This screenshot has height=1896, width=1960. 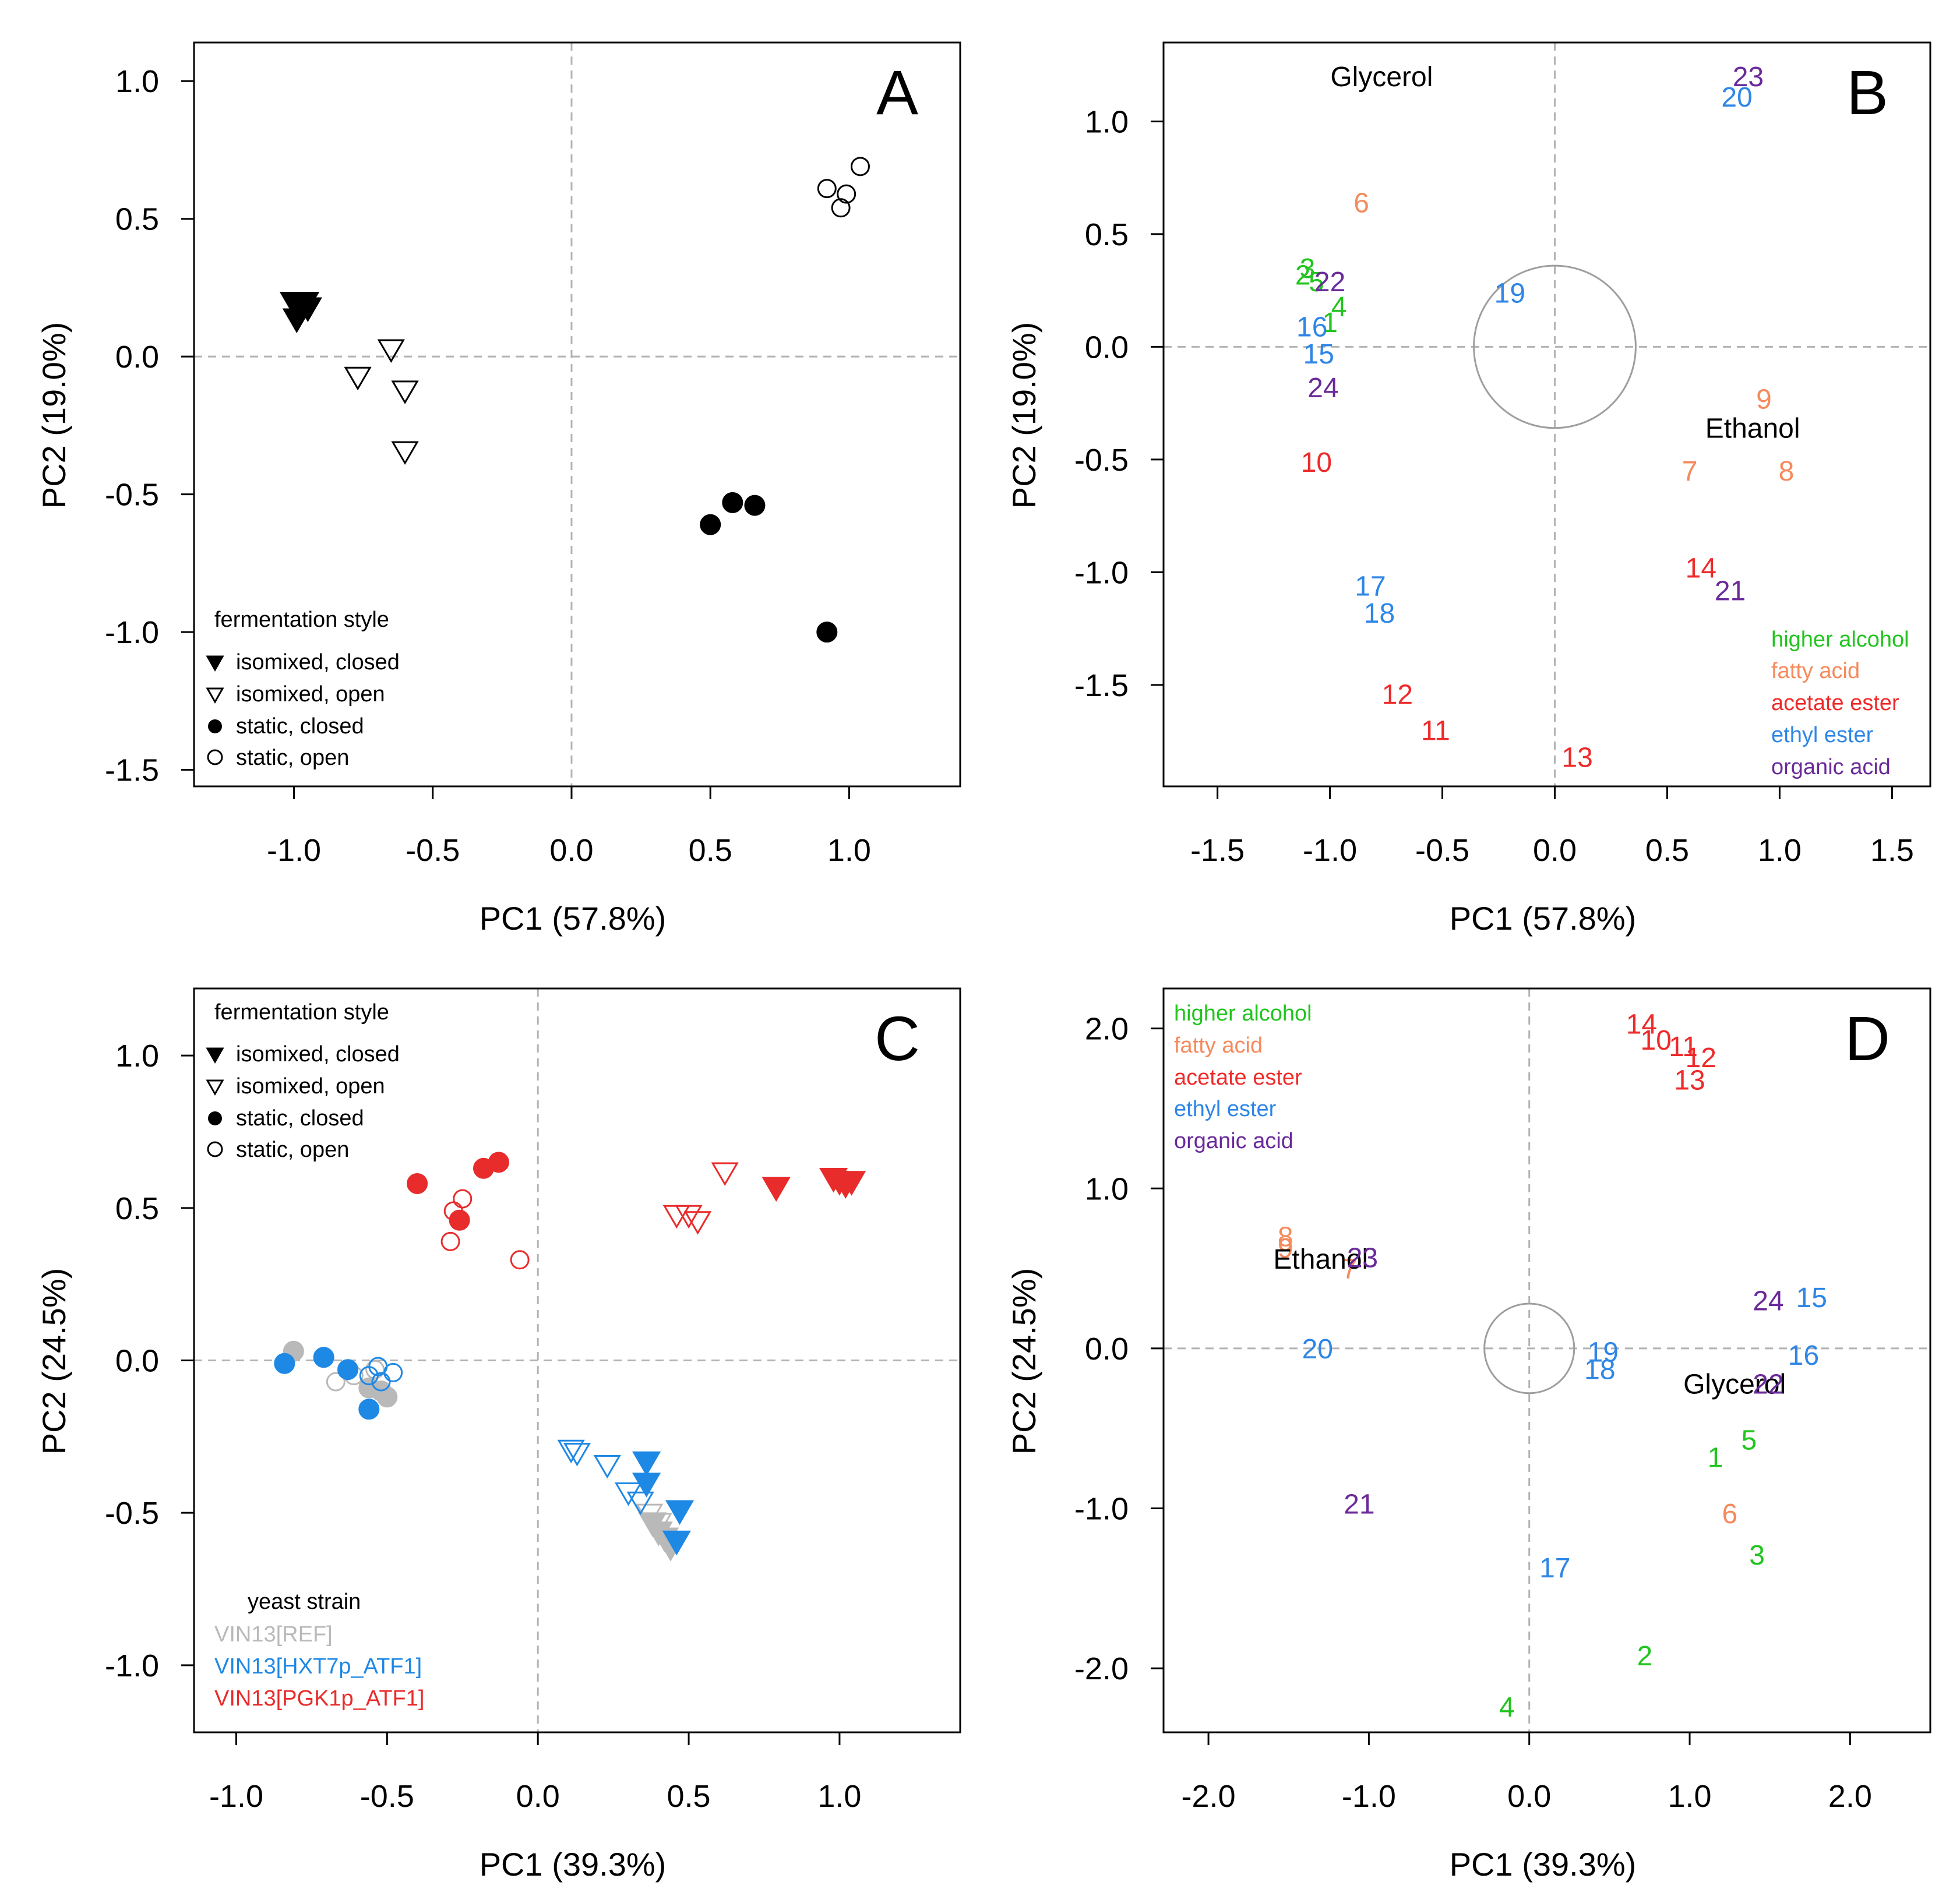 I want to click on variable-label: 5, so click(x=1749, y=1440).